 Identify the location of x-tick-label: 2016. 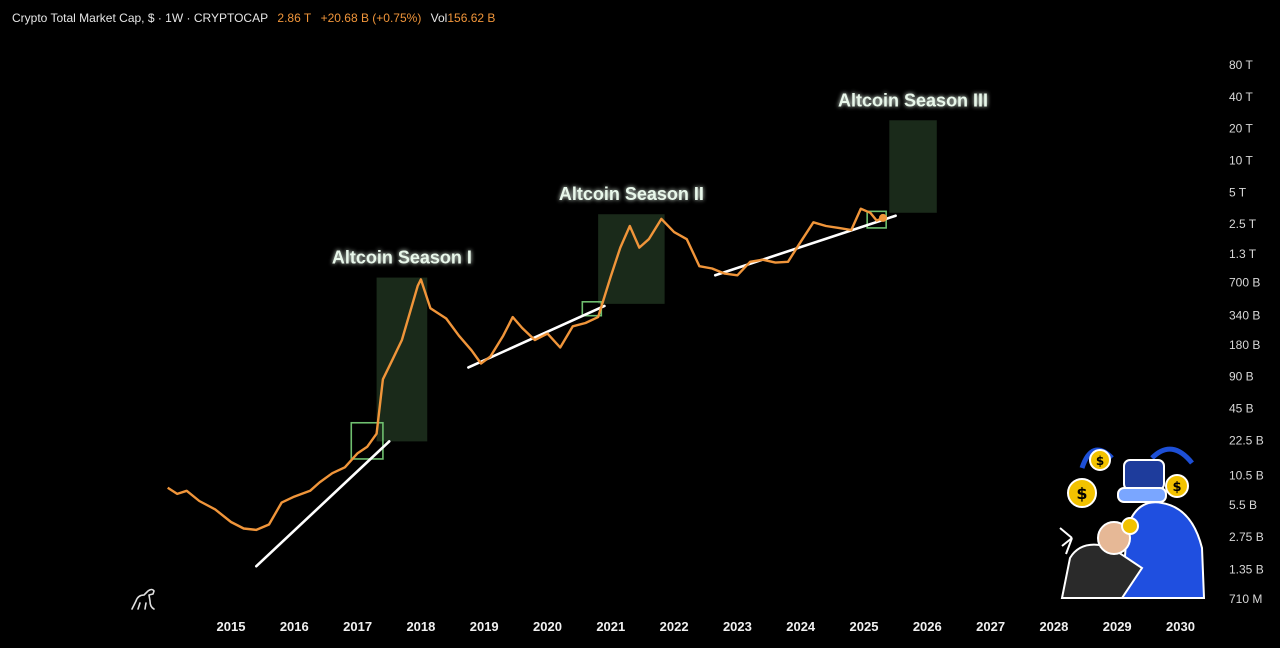
(294, 626).